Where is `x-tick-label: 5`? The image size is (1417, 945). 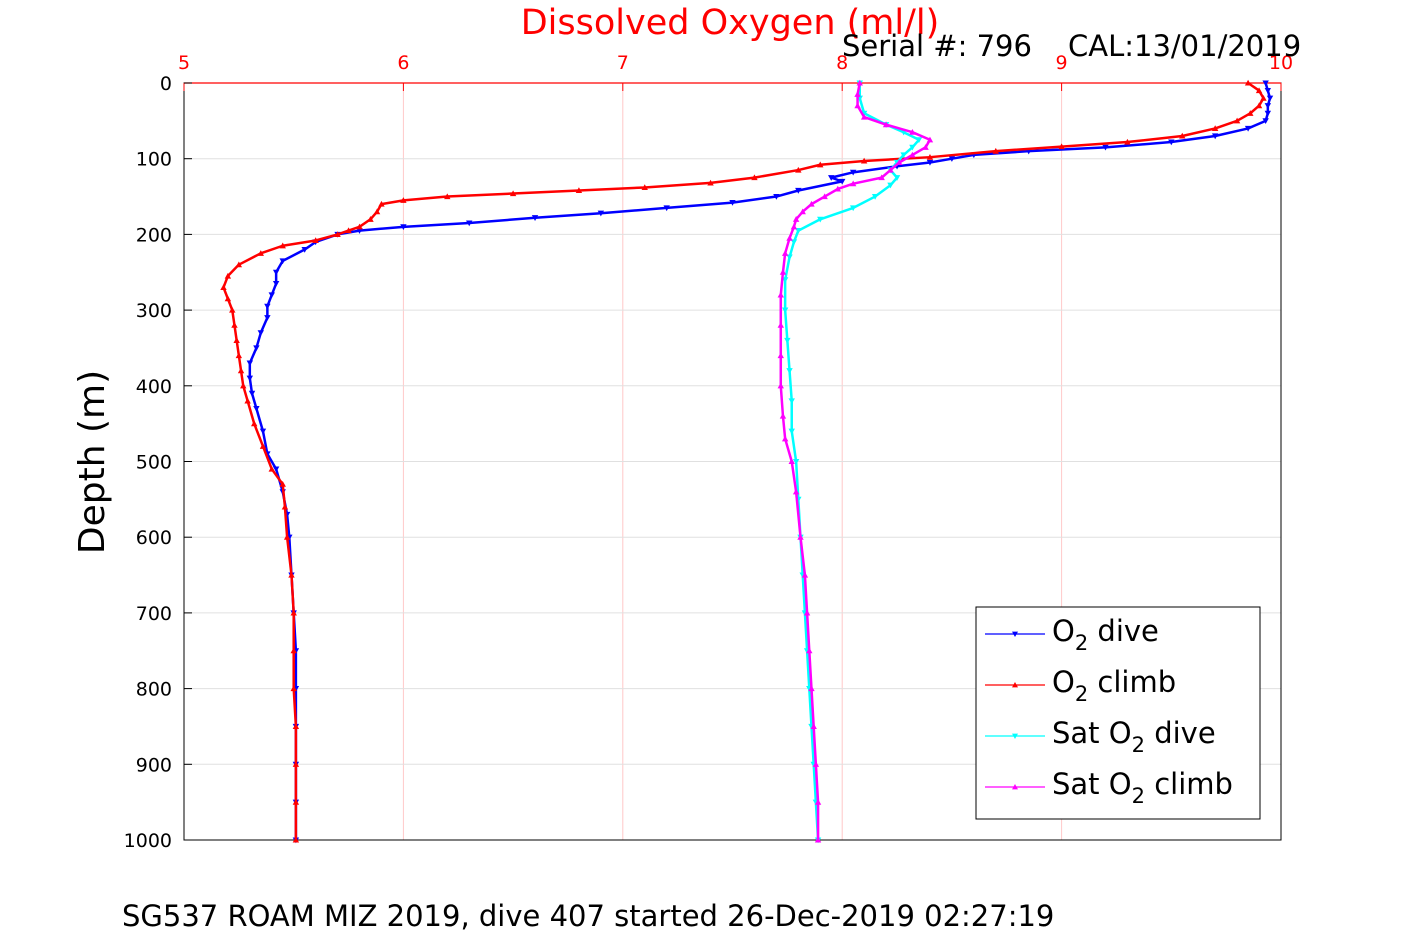 x-tick-label: 5 is located at coordinates (184, 63).